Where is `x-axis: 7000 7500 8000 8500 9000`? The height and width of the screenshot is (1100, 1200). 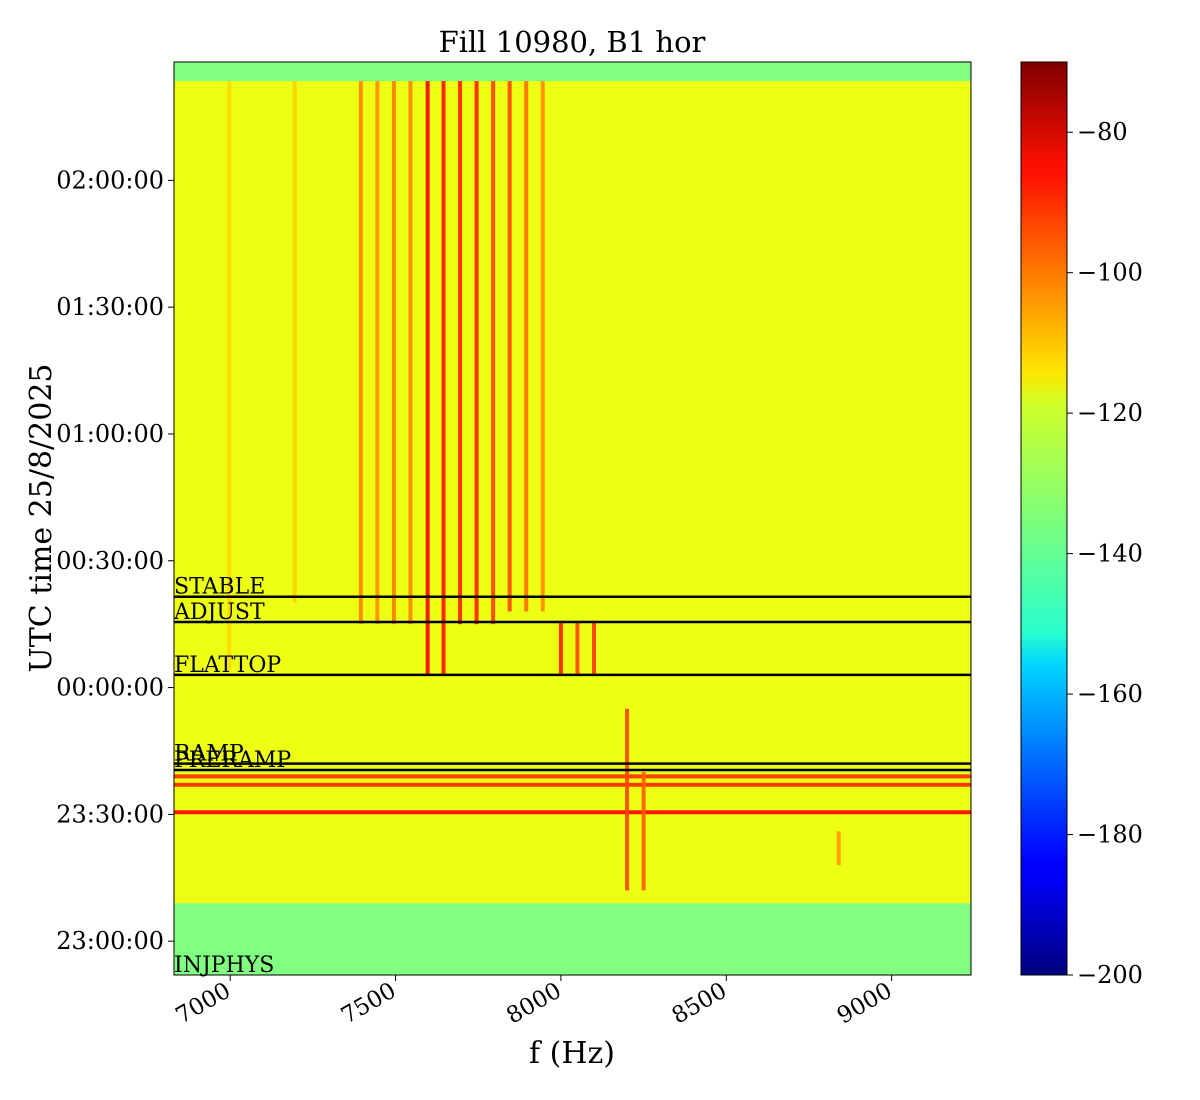 x-axis: 7000 7500 8000 8500 9000 is located at coordinates (534, 1002).